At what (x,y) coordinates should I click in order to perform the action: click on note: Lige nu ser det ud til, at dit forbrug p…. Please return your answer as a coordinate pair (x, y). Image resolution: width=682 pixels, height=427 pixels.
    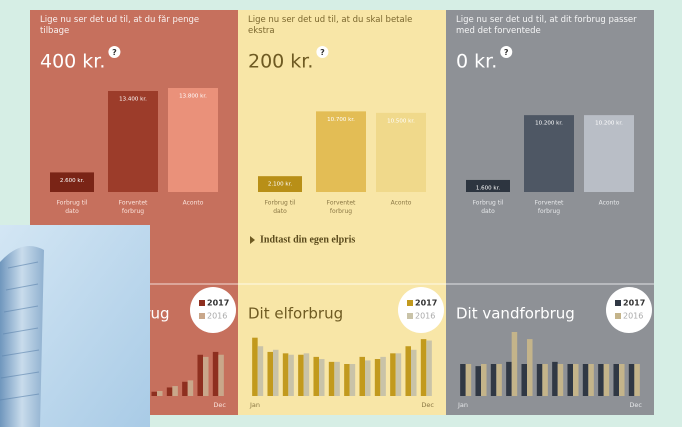
    Looking at the image, I should click on (546, 25).